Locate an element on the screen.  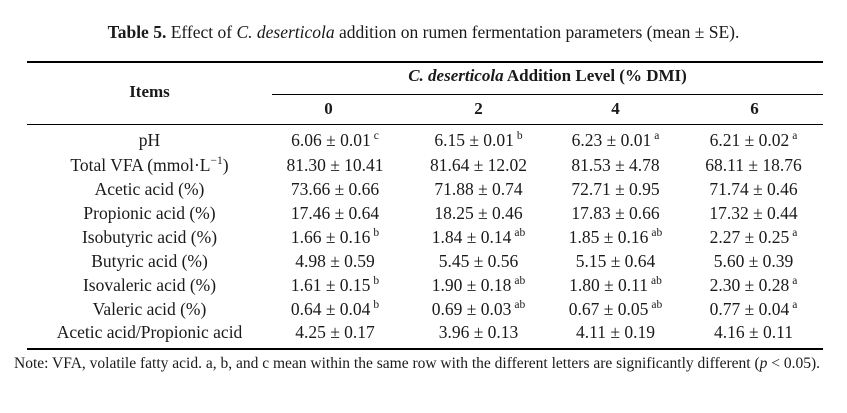
row-item-label: Acetic acid/Propionic acid is located at coordinates (149, 332).